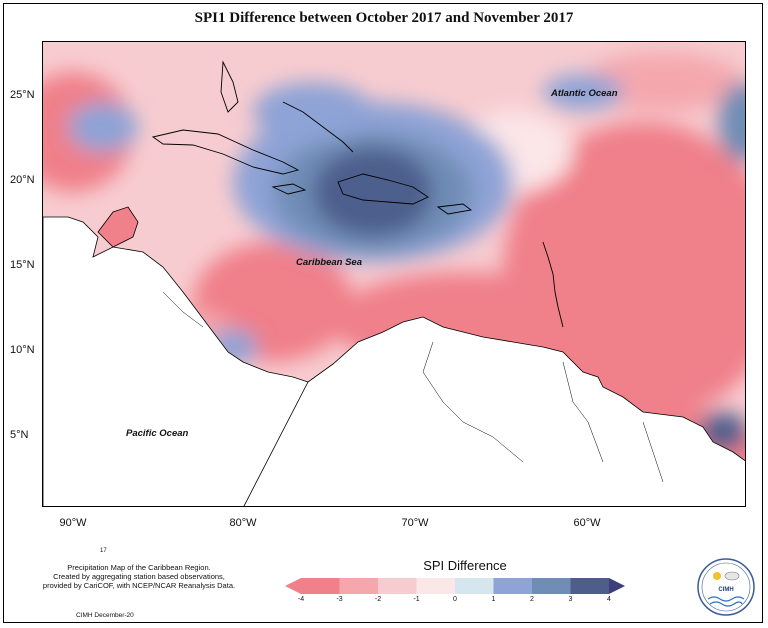  I want to click on florida-outline, so click(229, 86).